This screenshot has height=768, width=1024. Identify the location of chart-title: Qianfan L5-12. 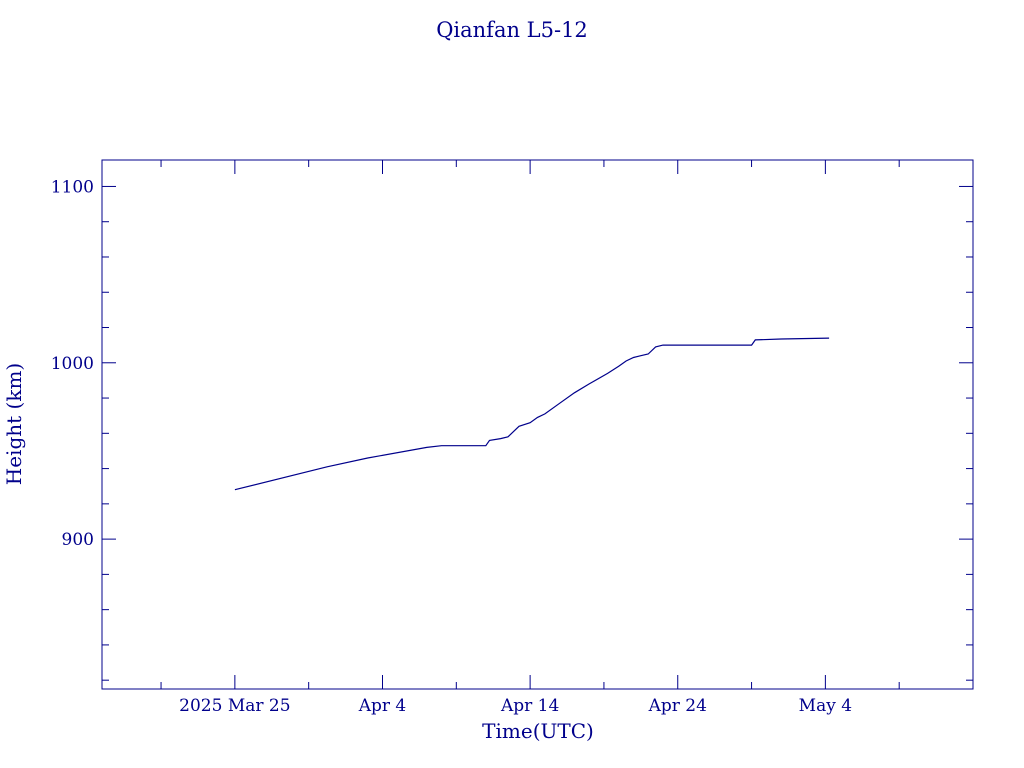
(512, 30).